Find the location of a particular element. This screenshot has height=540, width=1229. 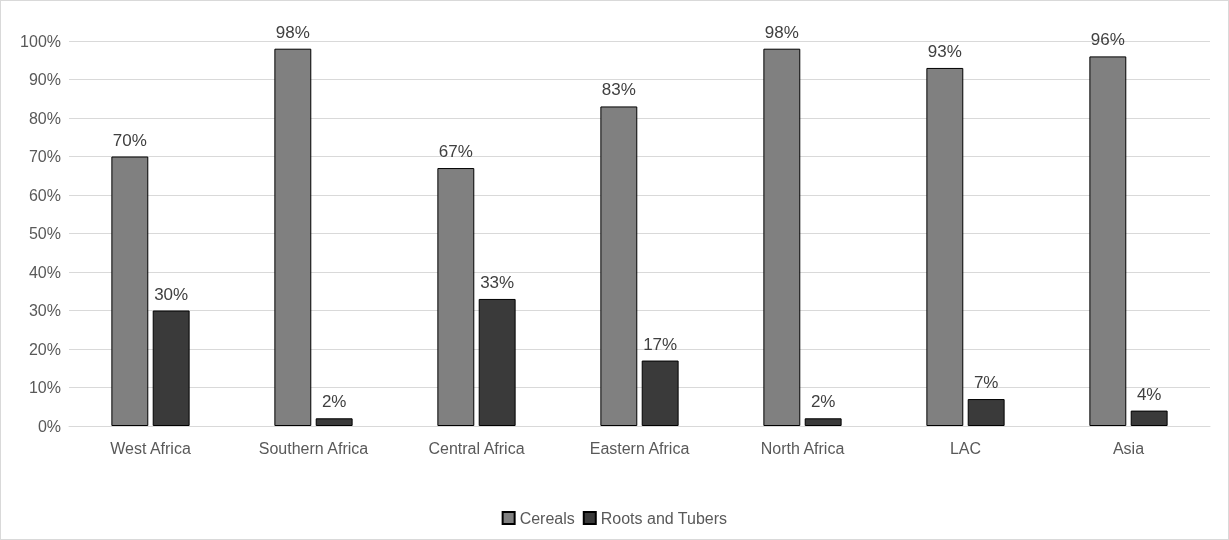

data-label: 4% is located at coordinates (1149, 394).